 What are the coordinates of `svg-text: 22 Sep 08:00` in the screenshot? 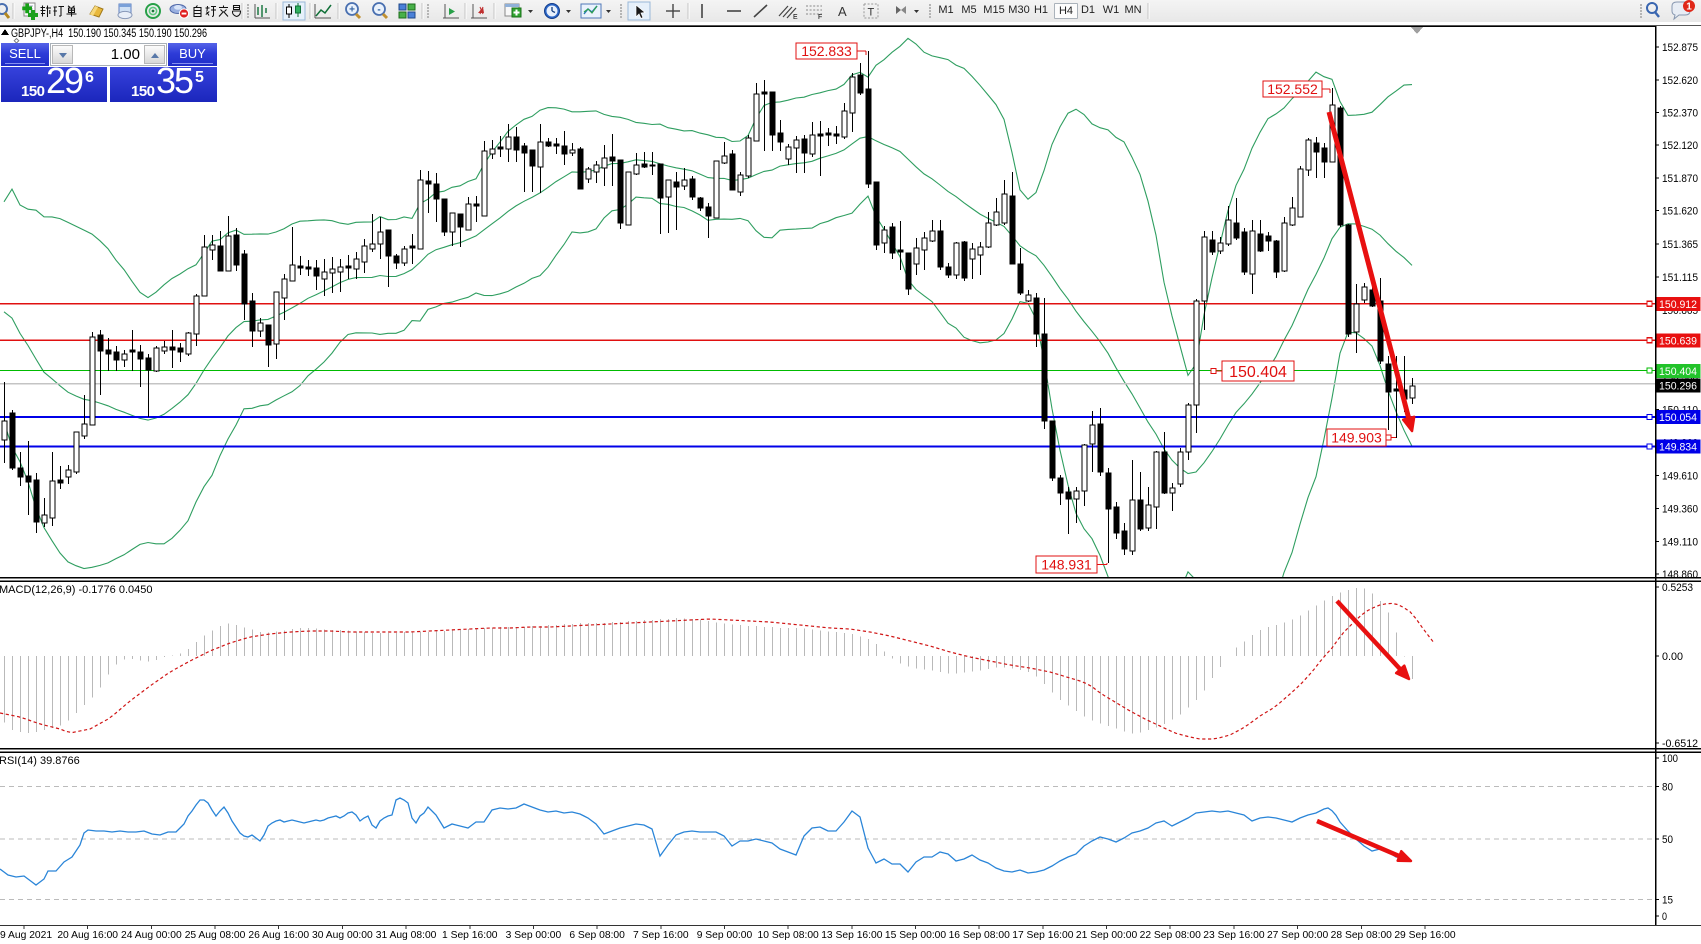 It's located at (1171, 935).